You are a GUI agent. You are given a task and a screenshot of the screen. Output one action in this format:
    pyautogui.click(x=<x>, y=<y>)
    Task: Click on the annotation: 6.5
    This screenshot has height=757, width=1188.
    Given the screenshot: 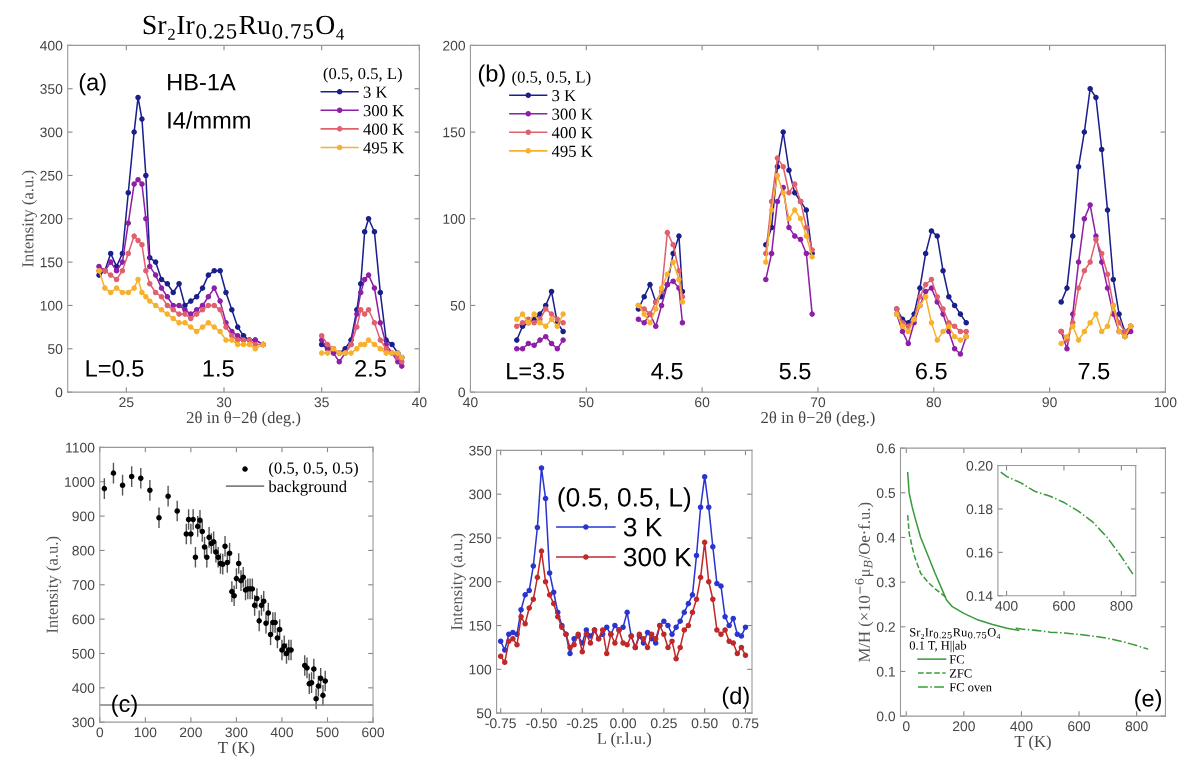 What is the action you would take?
    pyautogui.click(x=931, y=371)
    